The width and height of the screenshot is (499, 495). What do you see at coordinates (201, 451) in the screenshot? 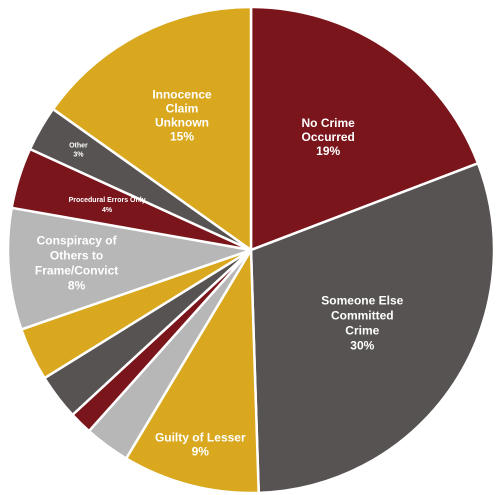
I see `slice-label-percent-guilty-lesser: 9%` at bounding box center [201, 451].